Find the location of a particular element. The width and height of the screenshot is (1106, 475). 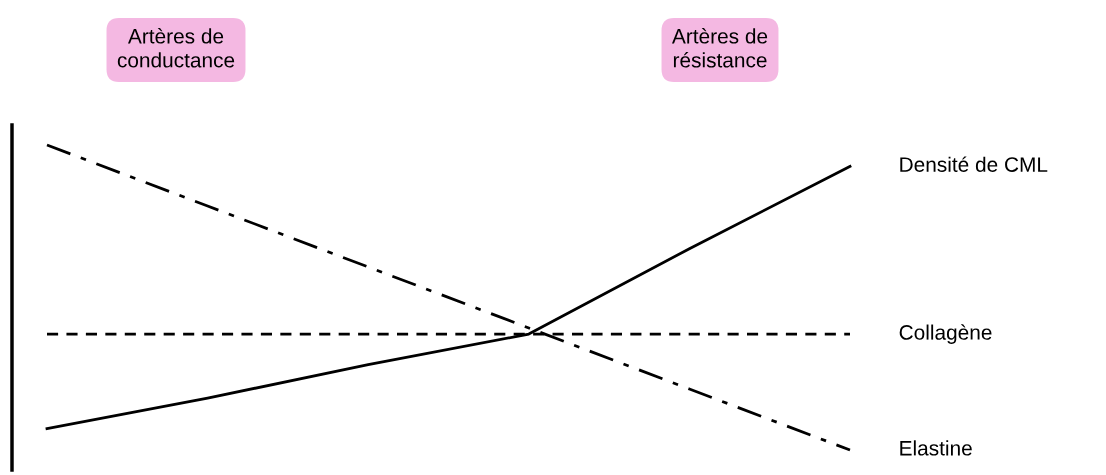

text: Densité de CML is located at coordinates (974, 164).